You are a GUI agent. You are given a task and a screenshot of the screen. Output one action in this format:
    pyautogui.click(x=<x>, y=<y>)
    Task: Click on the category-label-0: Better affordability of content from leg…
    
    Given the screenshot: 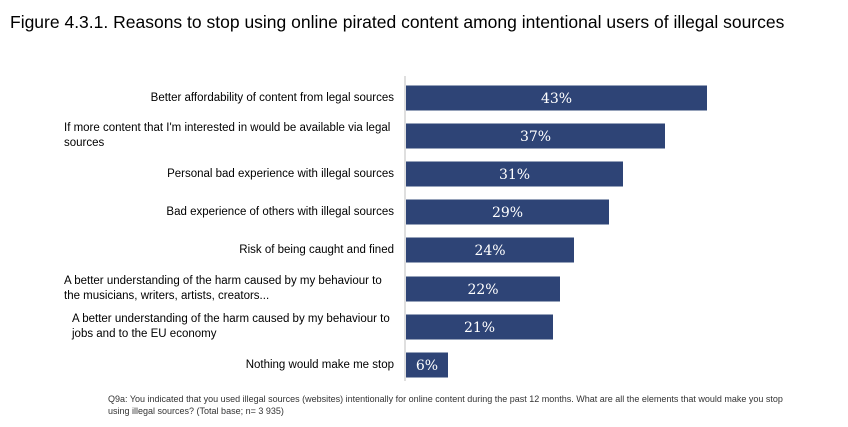 What is the action you would take?
    pyautogui.click(x=272, y=97)
    